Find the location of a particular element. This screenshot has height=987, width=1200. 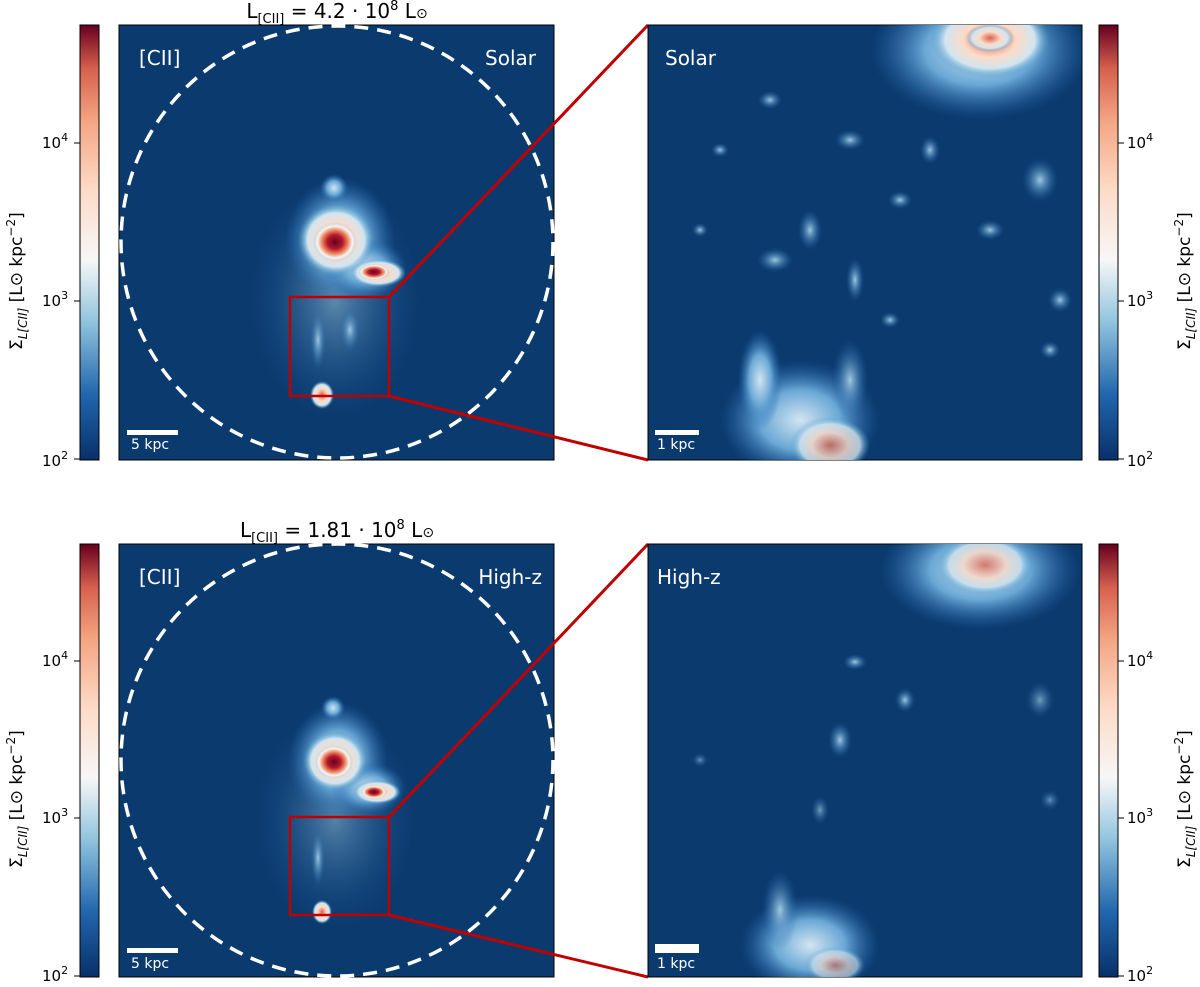

panel-title: L[CII] = 4.2 · 108 L⊙ is located at coordinates (336, 13).